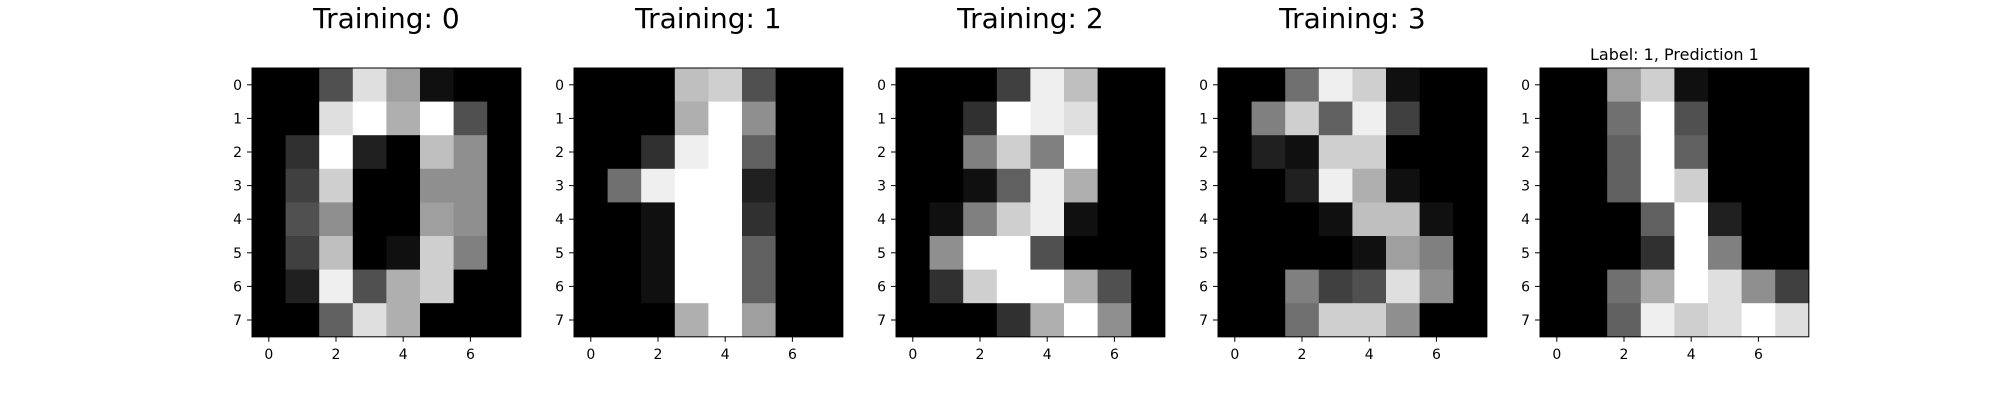 Image resolution: width=2000 pixels, height=400 pixels. I want to click on digit-panel-1: Training: 1 0 1 2 3 4 5 6 7 0 2 4 6, so click(699, 182).